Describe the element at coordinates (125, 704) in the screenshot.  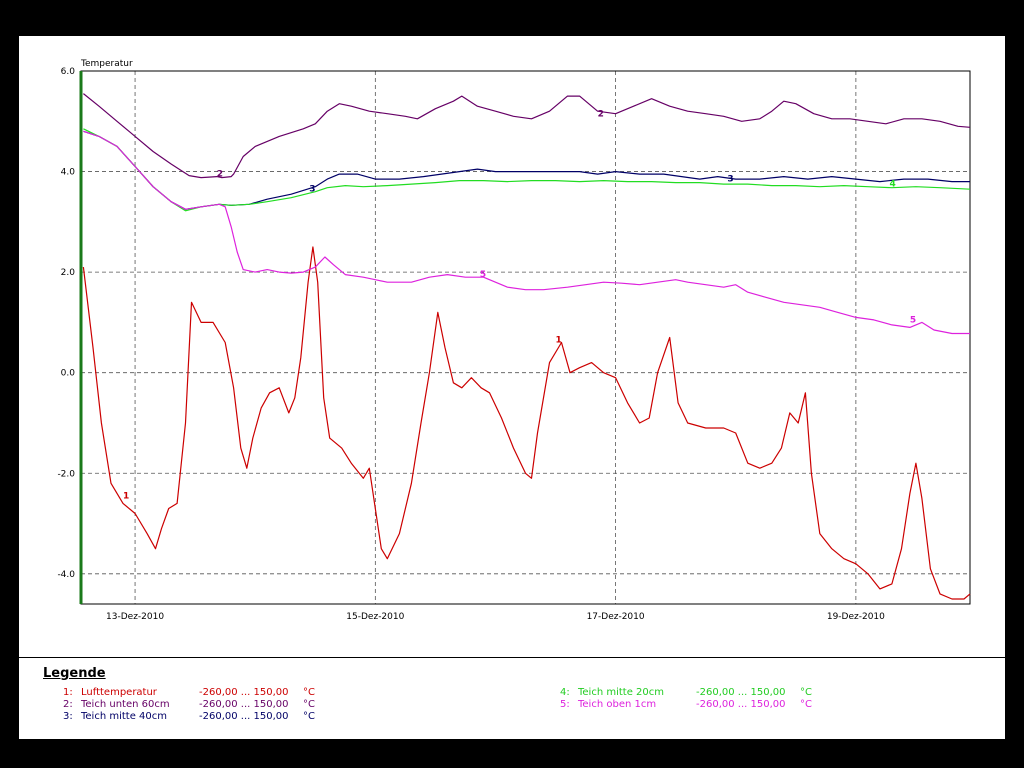
I see `legend-name: Teich unten 60cm` at that location.